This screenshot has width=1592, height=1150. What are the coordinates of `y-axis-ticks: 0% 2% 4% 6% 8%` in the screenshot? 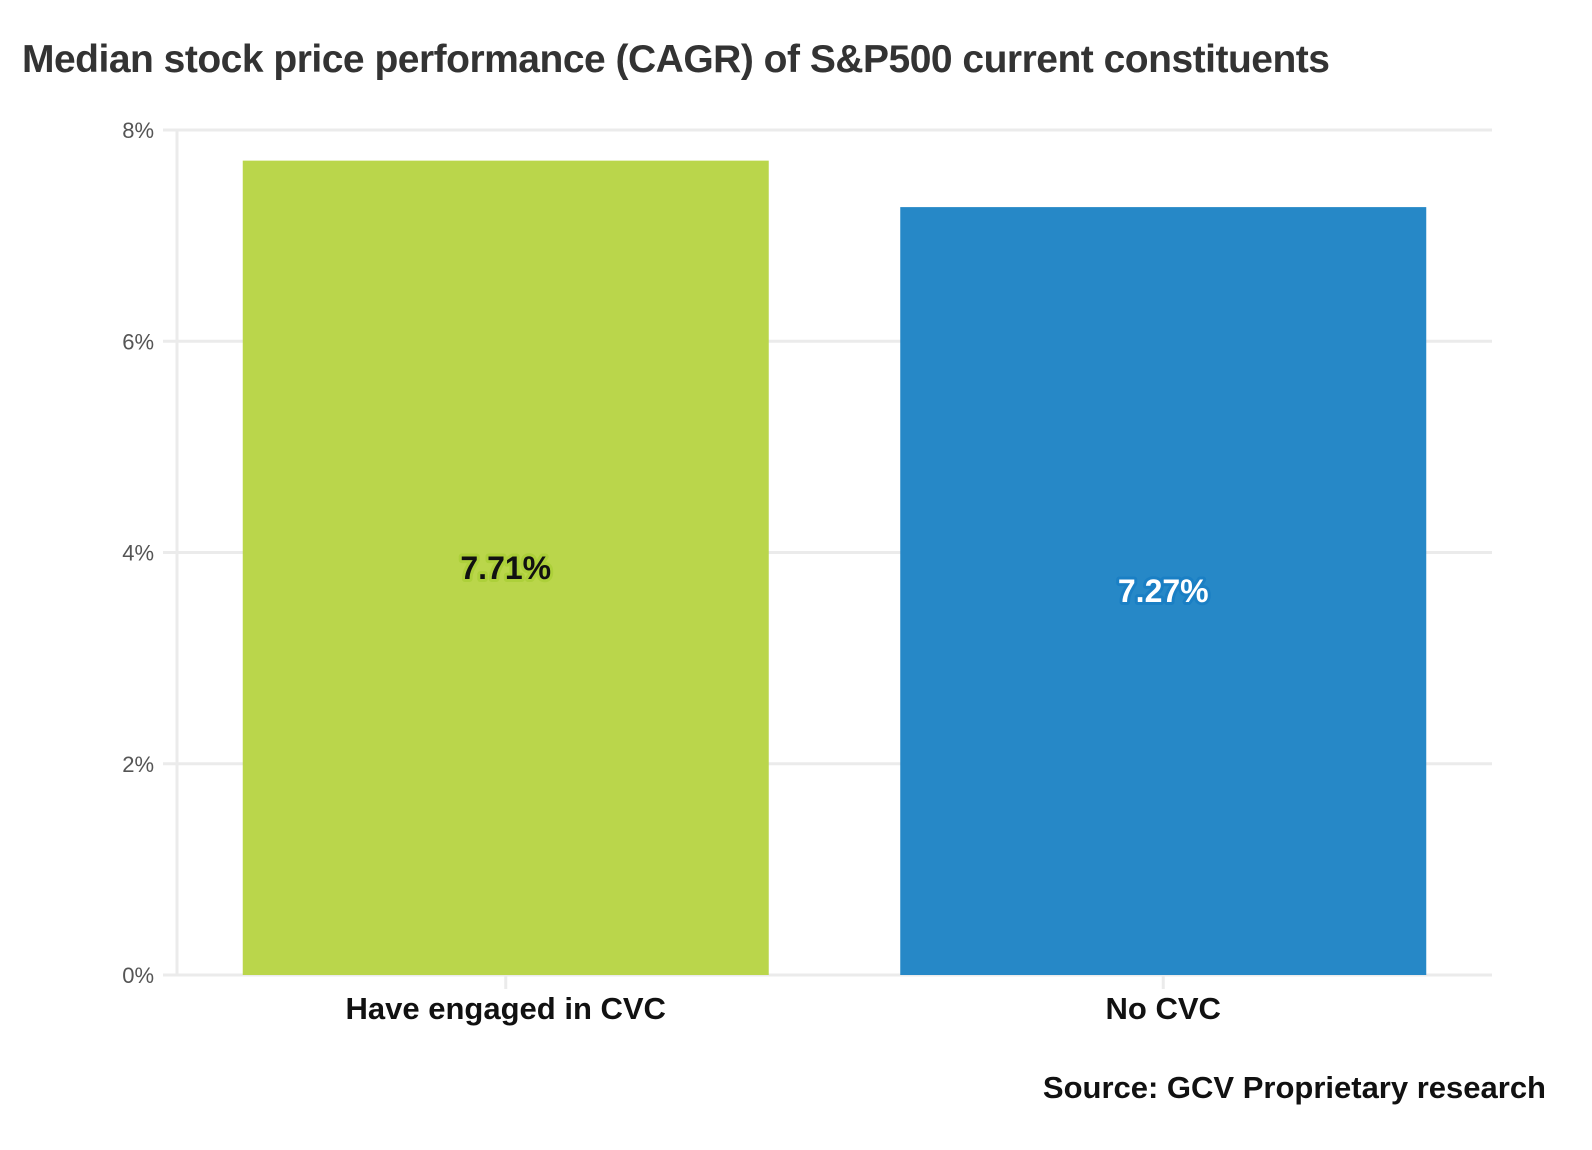 It's located at (138, 553).